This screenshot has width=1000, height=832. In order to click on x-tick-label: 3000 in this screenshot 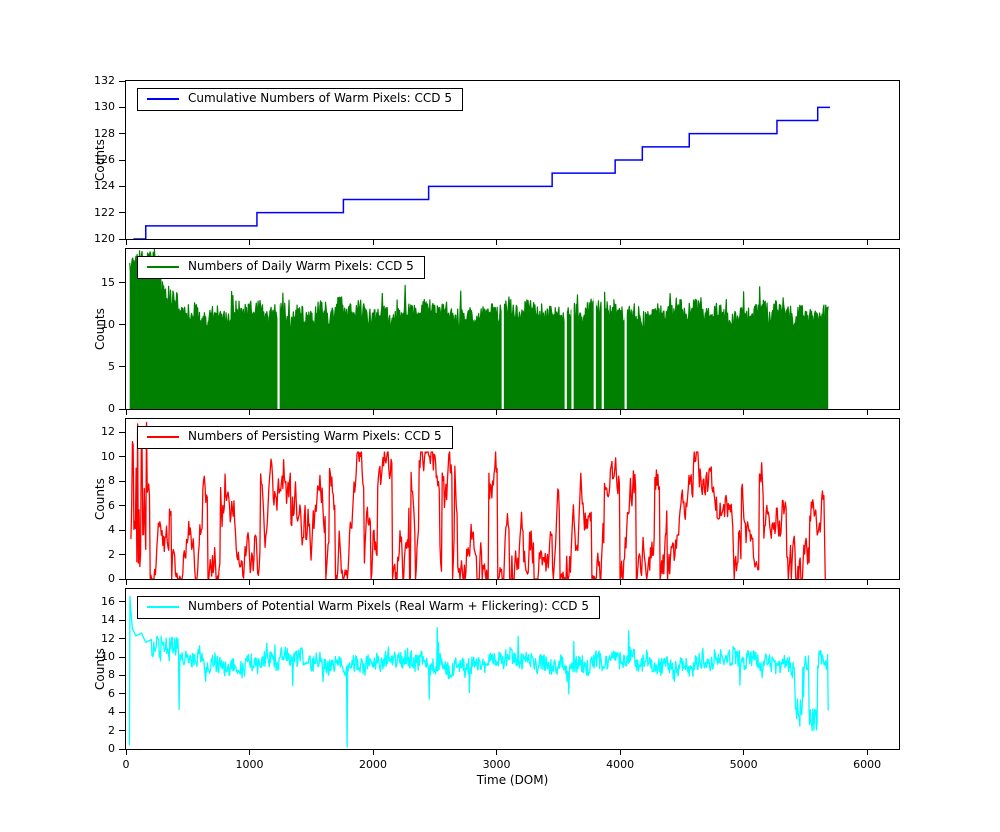, I will do `click(496, 764)`.